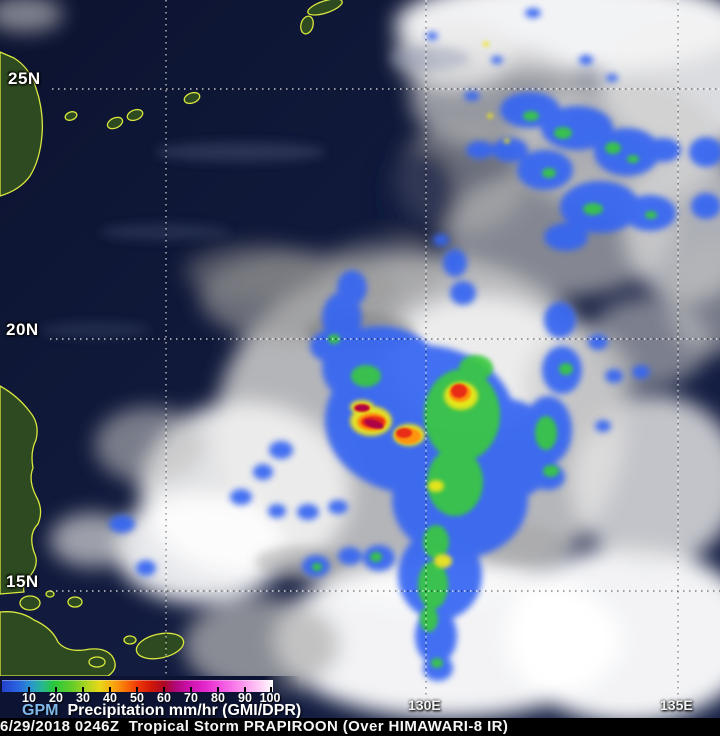 The width and height of the screenshot is (720, 736). I want to click on gpm-logo-text: GPM, so click(40, 710).